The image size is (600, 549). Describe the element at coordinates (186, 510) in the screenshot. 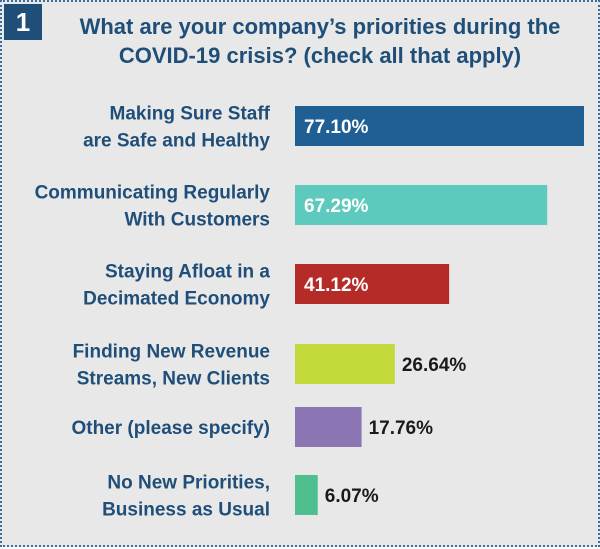

I see `category-label-6-line-2: Business as Usual` at that location.